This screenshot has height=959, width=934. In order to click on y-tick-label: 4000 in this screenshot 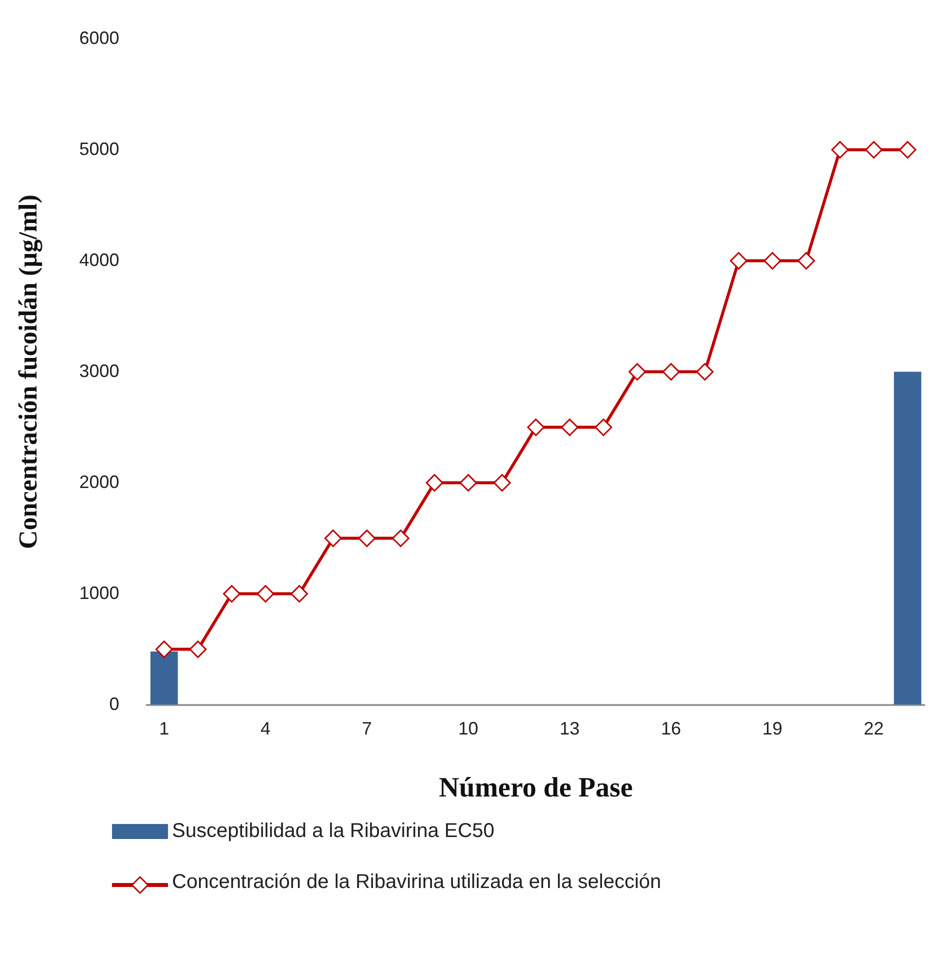, I will do `click(99, 260)`.